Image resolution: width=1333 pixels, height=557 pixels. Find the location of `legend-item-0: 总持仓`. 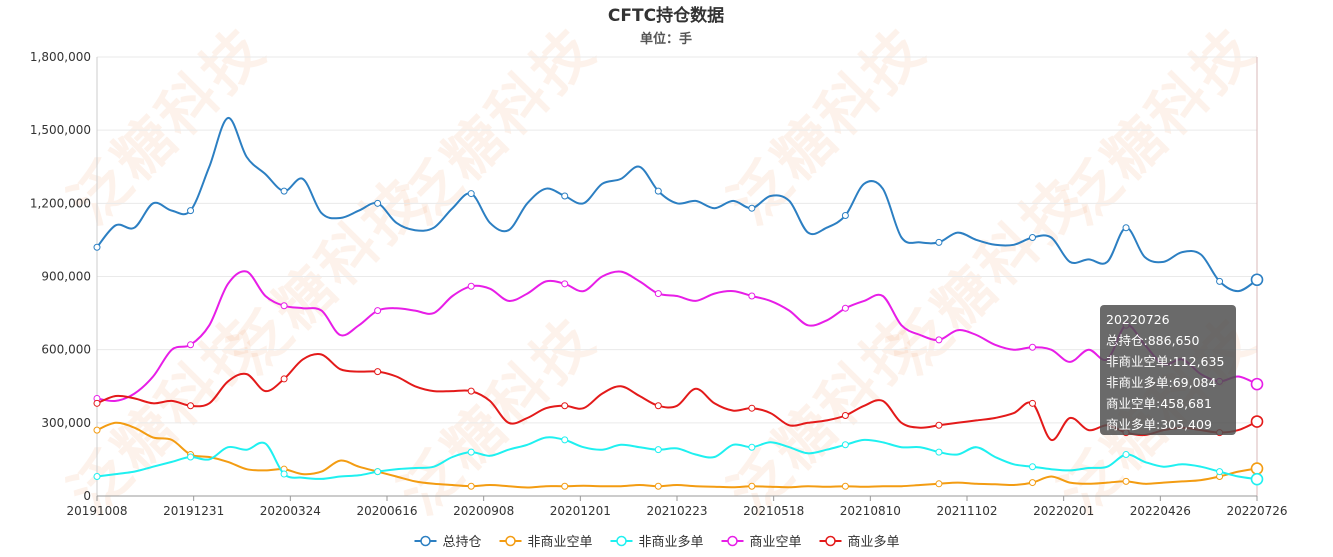

legend-item-0: 总持仓 is located at coordinates (448, 542).